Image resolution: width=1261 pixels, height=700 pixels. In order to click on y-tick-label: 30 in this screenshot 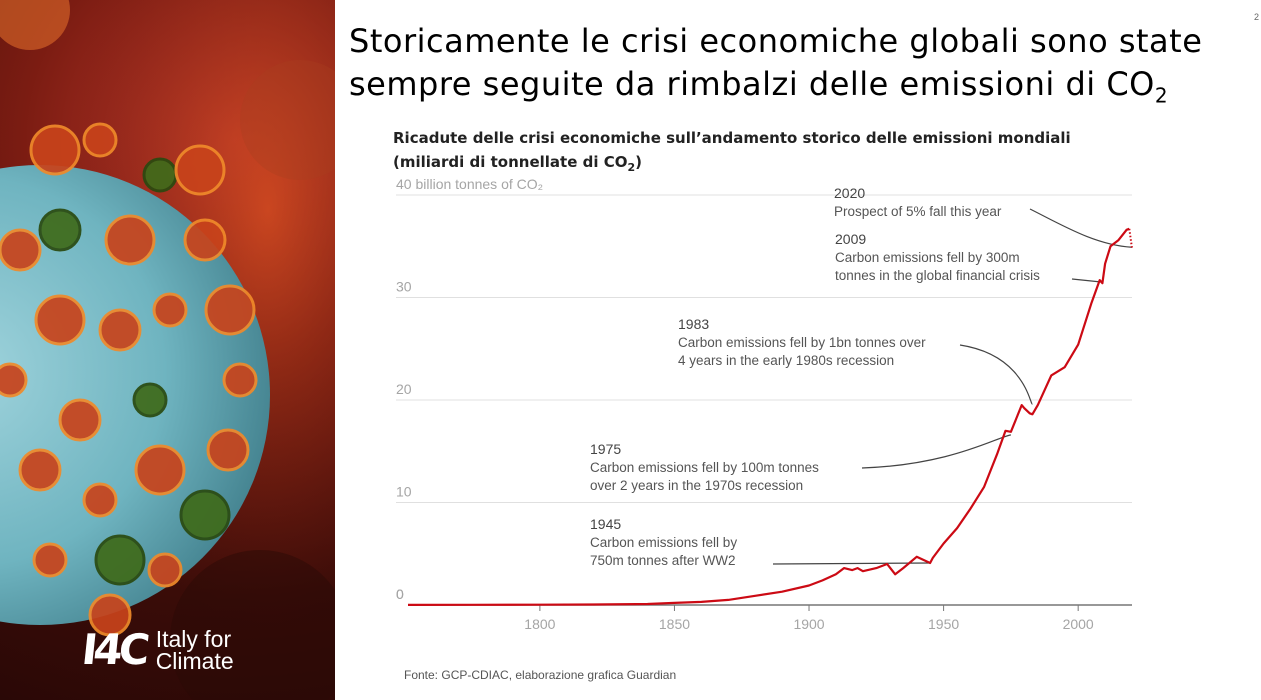, I will do `click(404, 287)`.